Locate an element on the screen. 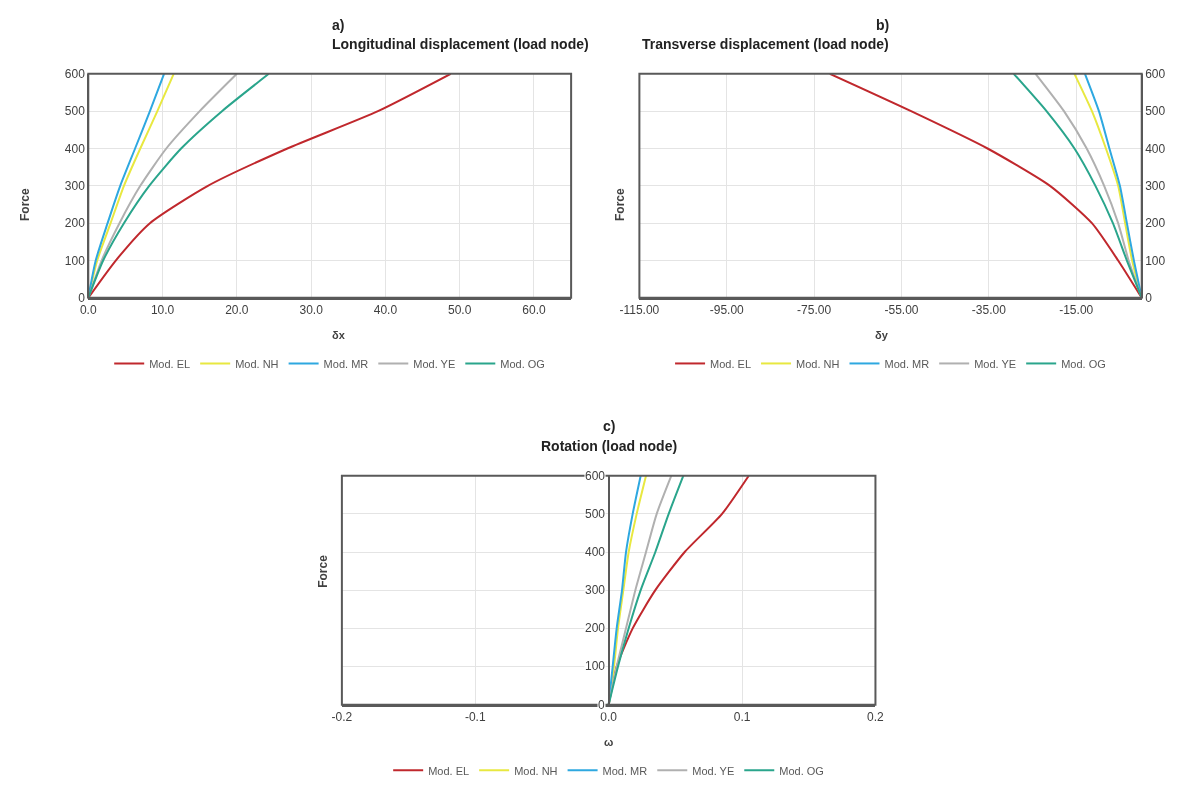  x-tick-label: 30.0 is located at coordinates (311, 310).